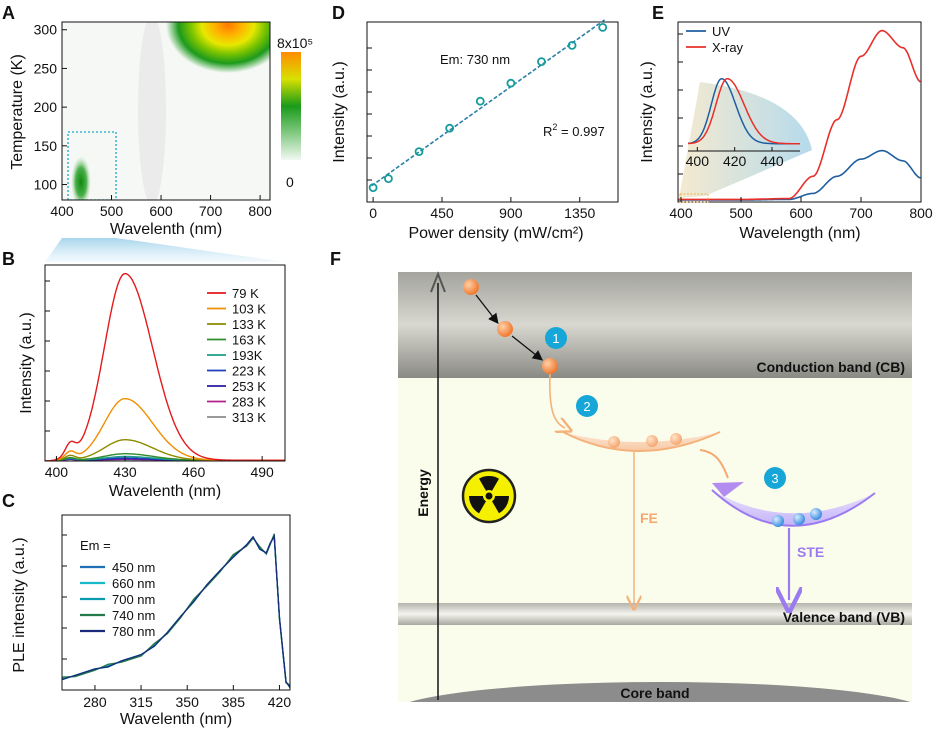  What do you see at coordinates (188, 702) in the screenshot?
I see `plot-c-xtick-label: 350` at bounding box center [188, 702].